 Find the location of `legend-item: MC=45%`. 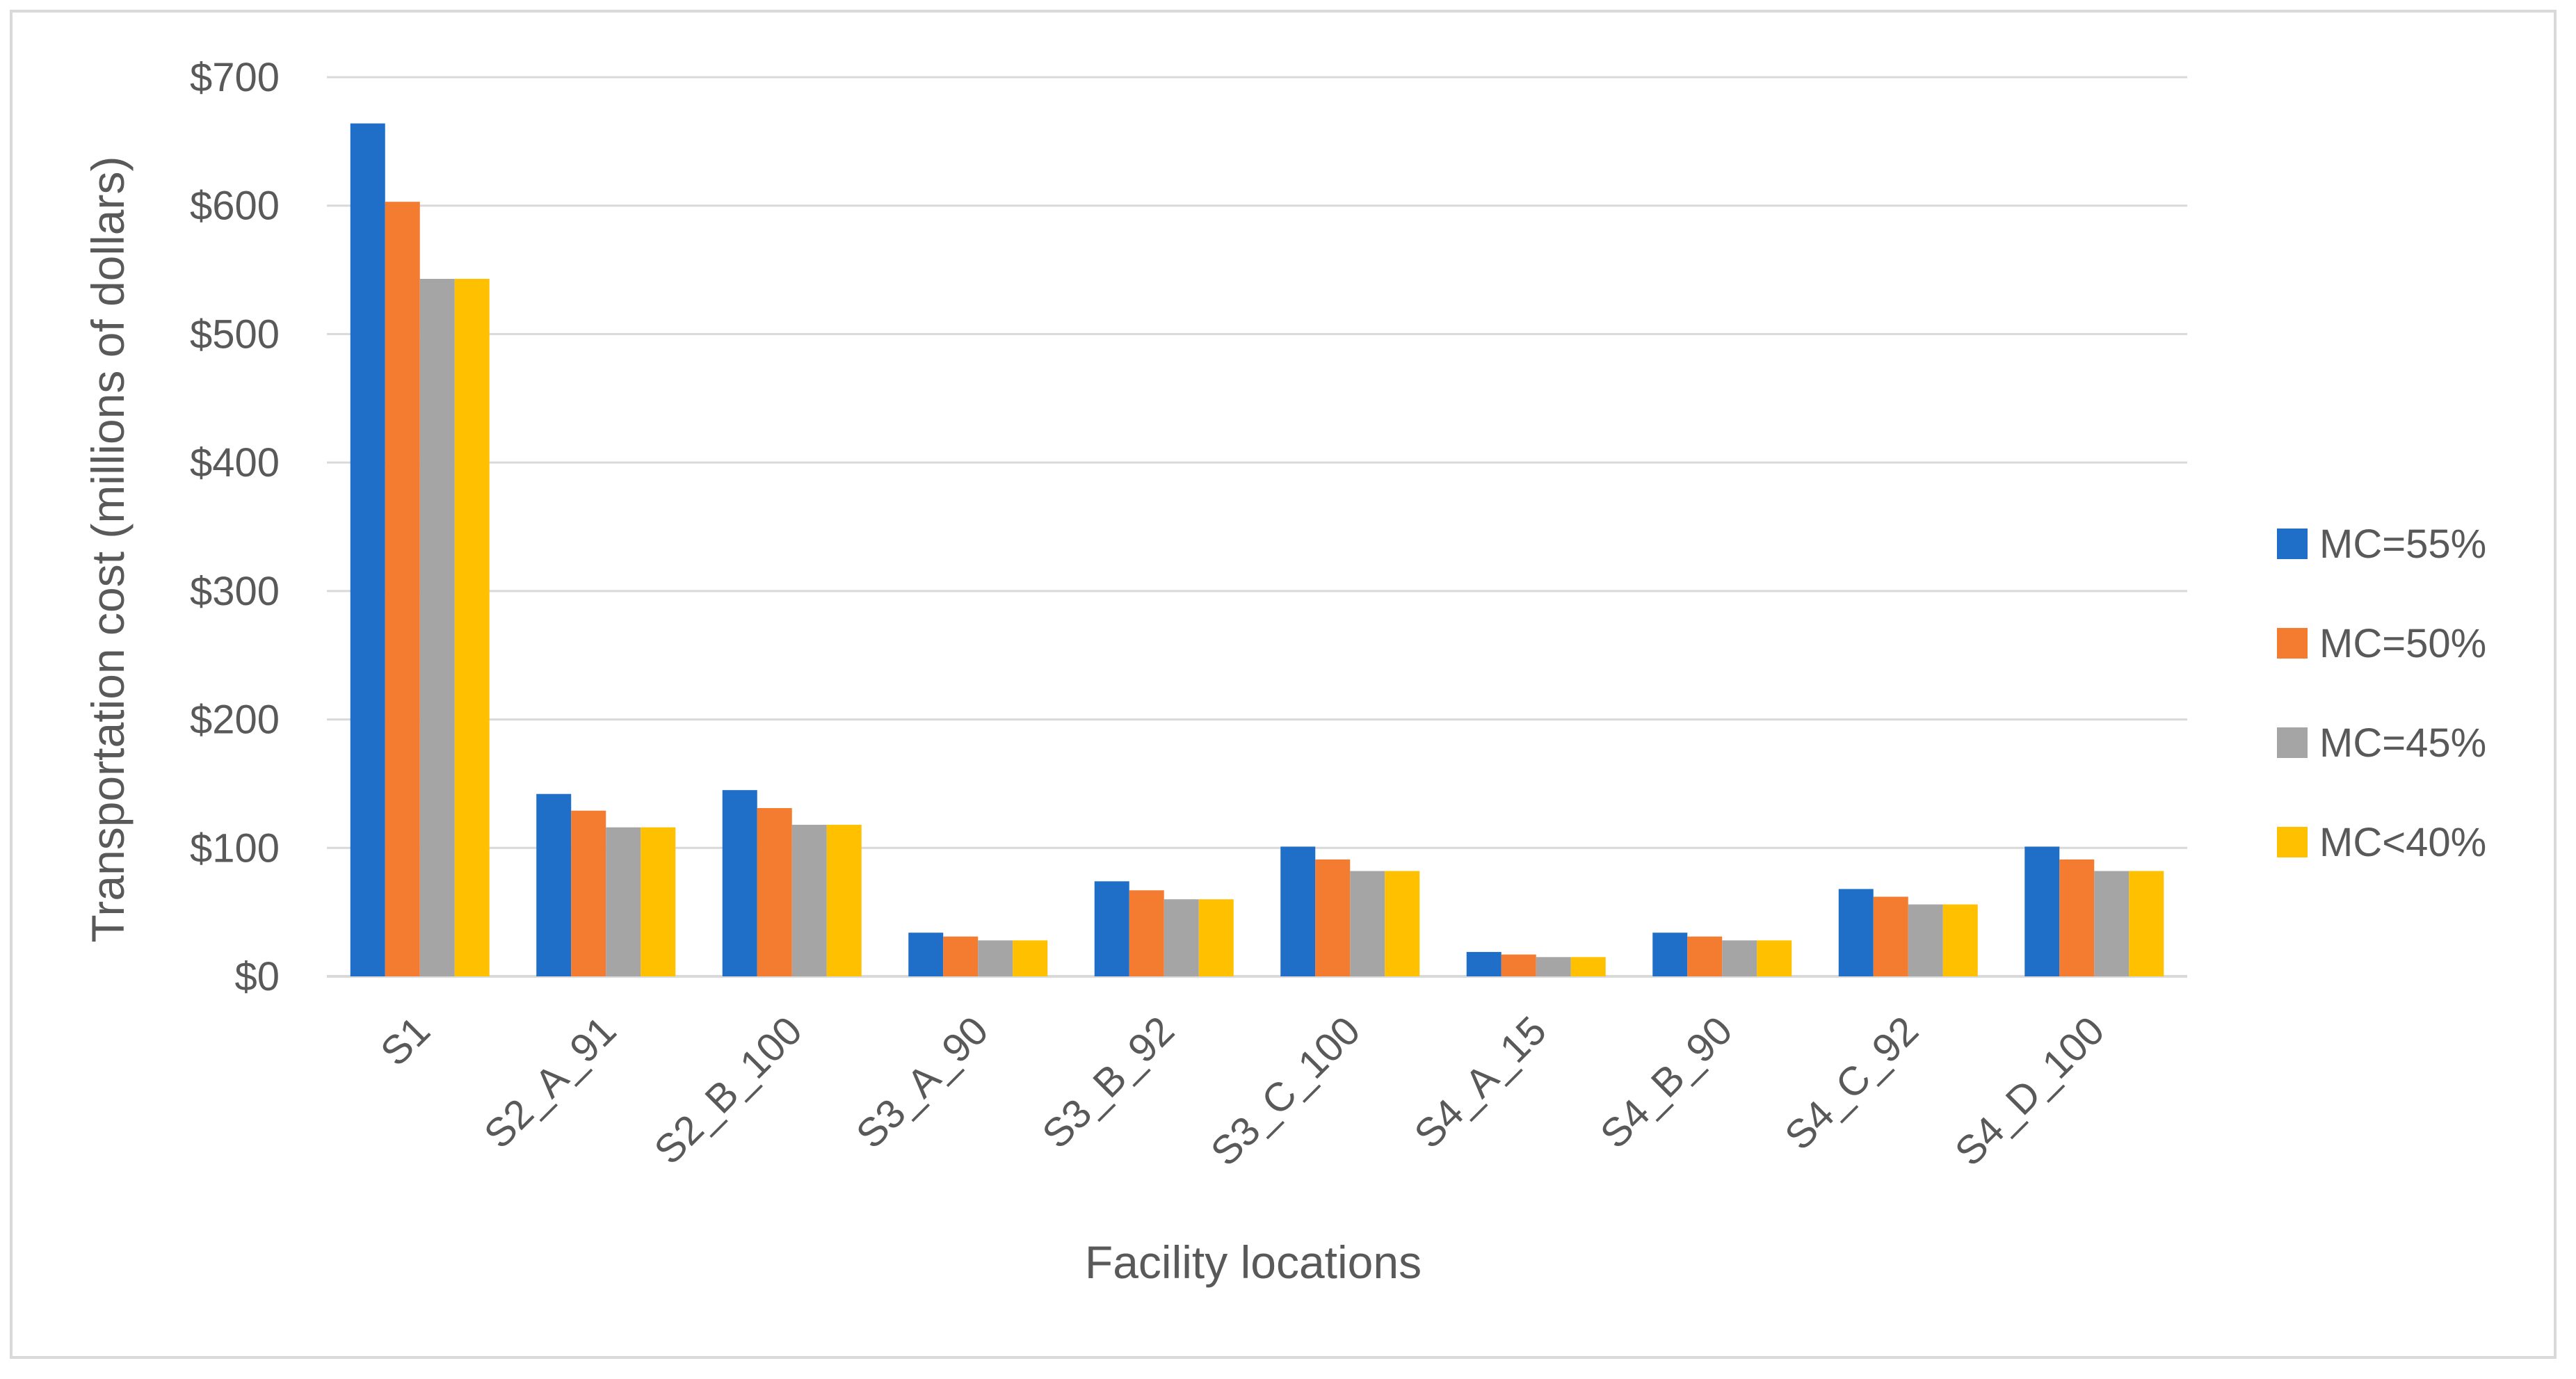

legend-item: MC=45% is located at coordinates (2381, 743).